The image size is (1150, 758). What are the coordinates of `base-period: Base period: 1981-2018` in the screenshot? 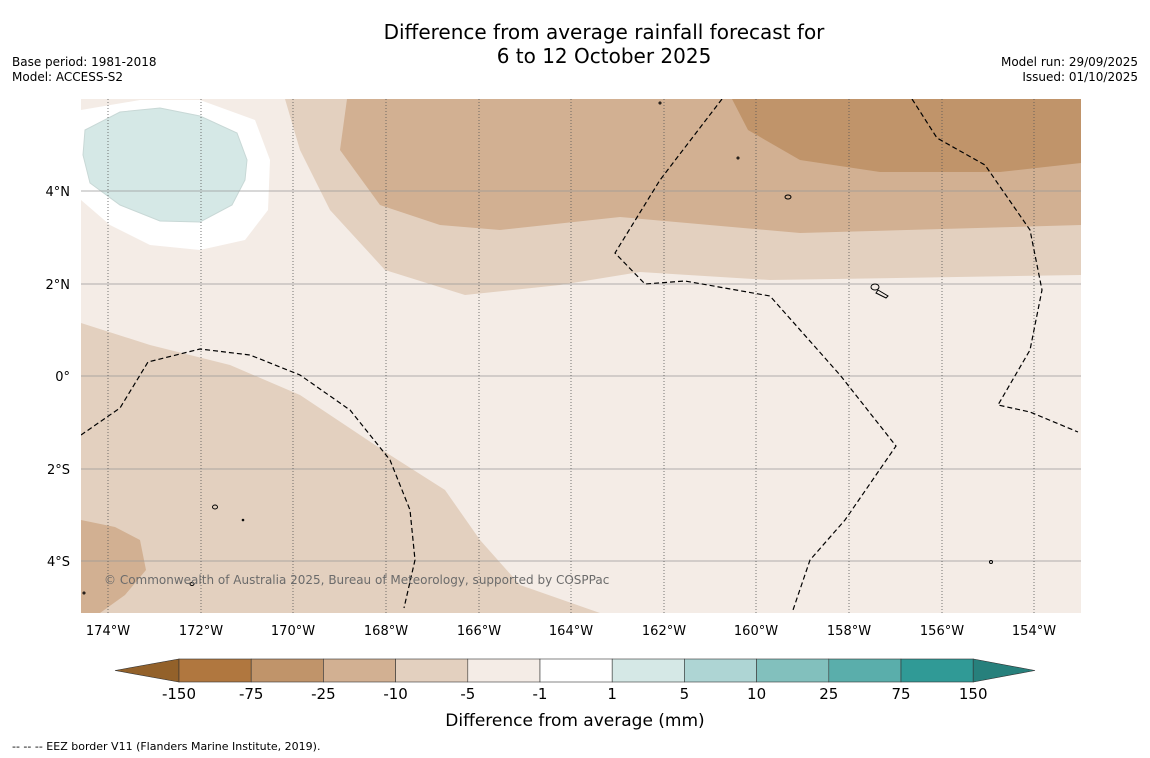 It's located at (84, 62).